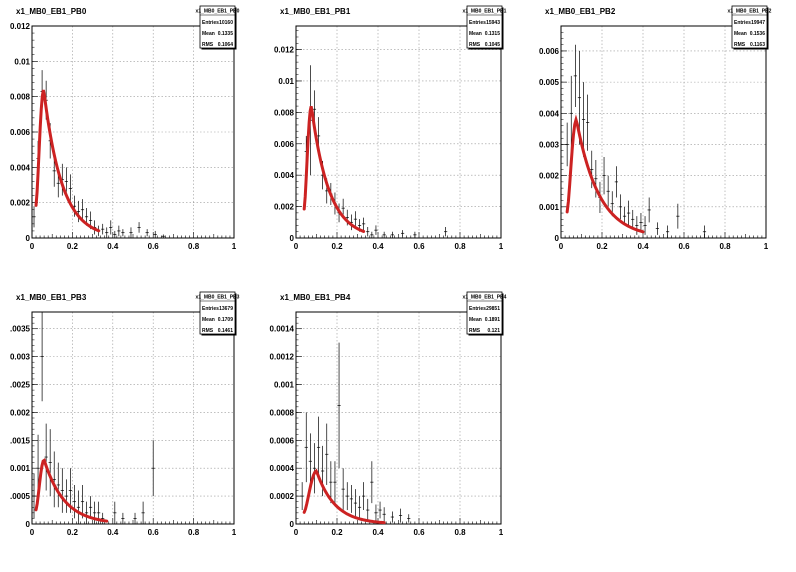 Image resolution: width=796 pixels, height=572 pixels. Describe the element at coordinates (561, 246) in the screenshot. I see `x-tick-label: 0` at that location.